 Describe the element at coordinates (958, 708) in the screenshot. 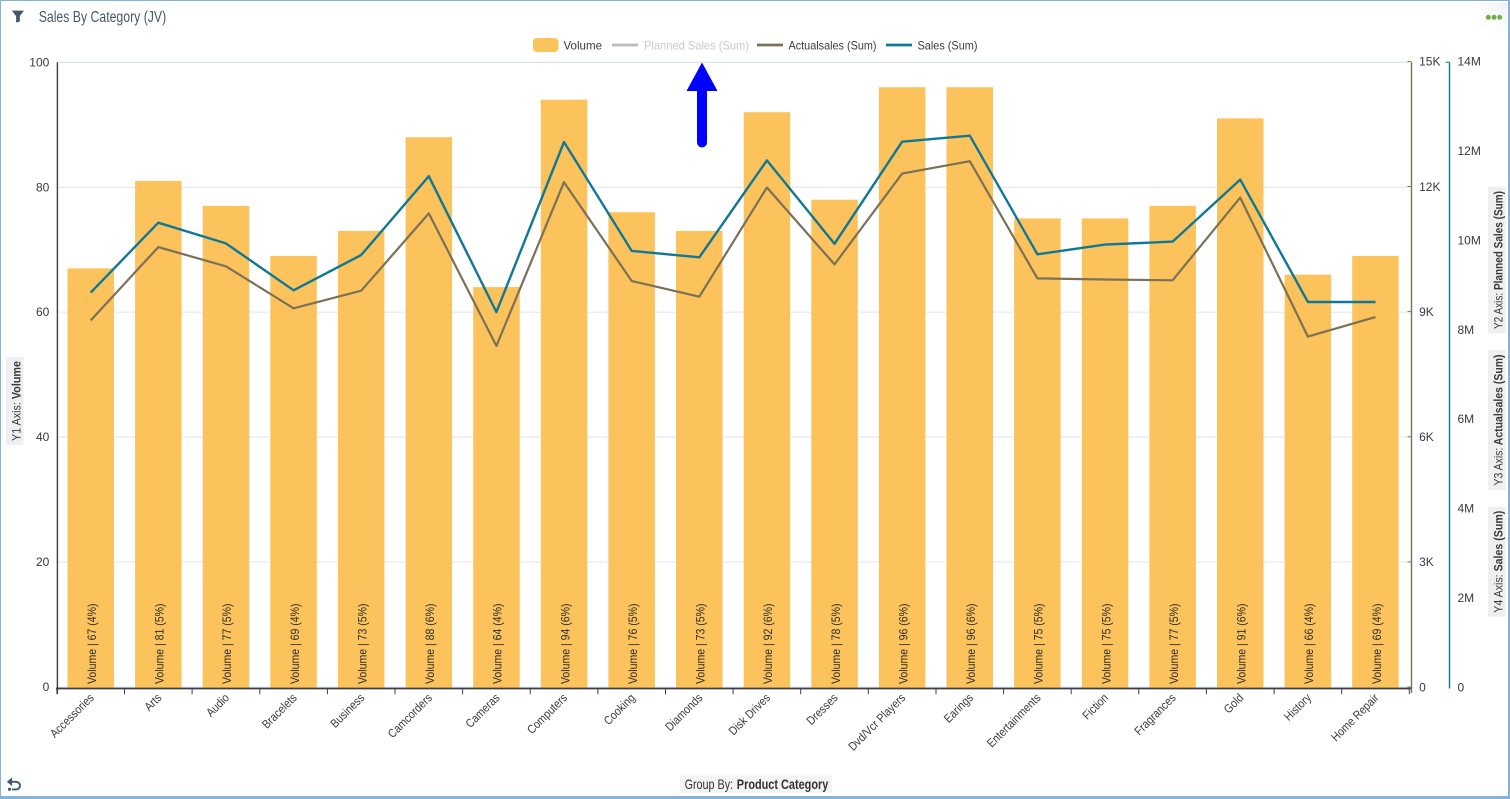

I see `svg-text: Earings` at that location.